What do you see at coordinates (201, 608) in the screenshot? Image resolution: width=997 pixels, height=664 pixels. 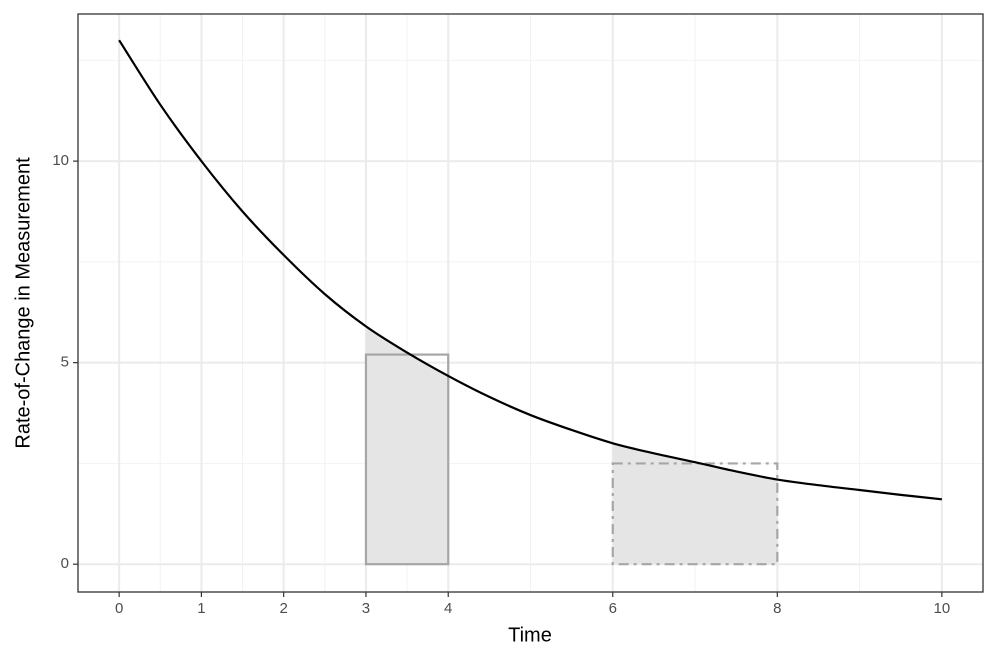 I see `x-tick-label: 1` at bounding box center [201, 608].